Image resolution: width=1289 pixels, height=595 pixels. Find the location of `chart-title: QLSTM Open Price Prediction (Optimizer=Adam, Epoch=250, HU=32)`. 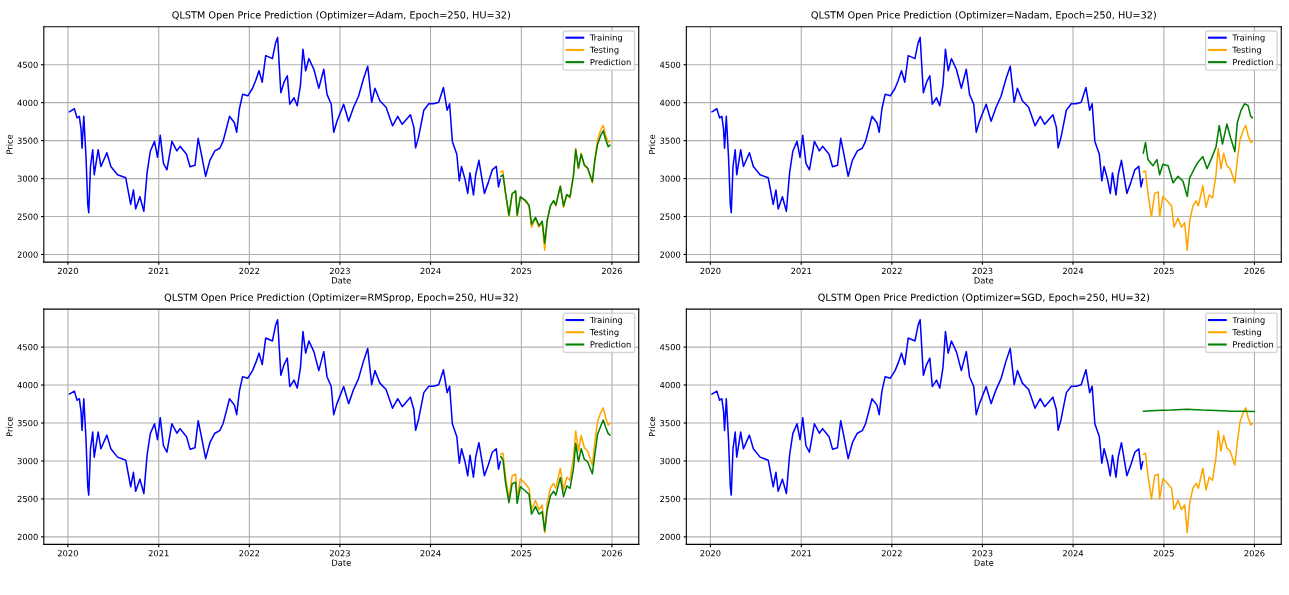

chart-title: QLSTM Open Price Prediction (Optimizer=Adam, Epoch=250, HU=32) is located at coordinates (341, 16).